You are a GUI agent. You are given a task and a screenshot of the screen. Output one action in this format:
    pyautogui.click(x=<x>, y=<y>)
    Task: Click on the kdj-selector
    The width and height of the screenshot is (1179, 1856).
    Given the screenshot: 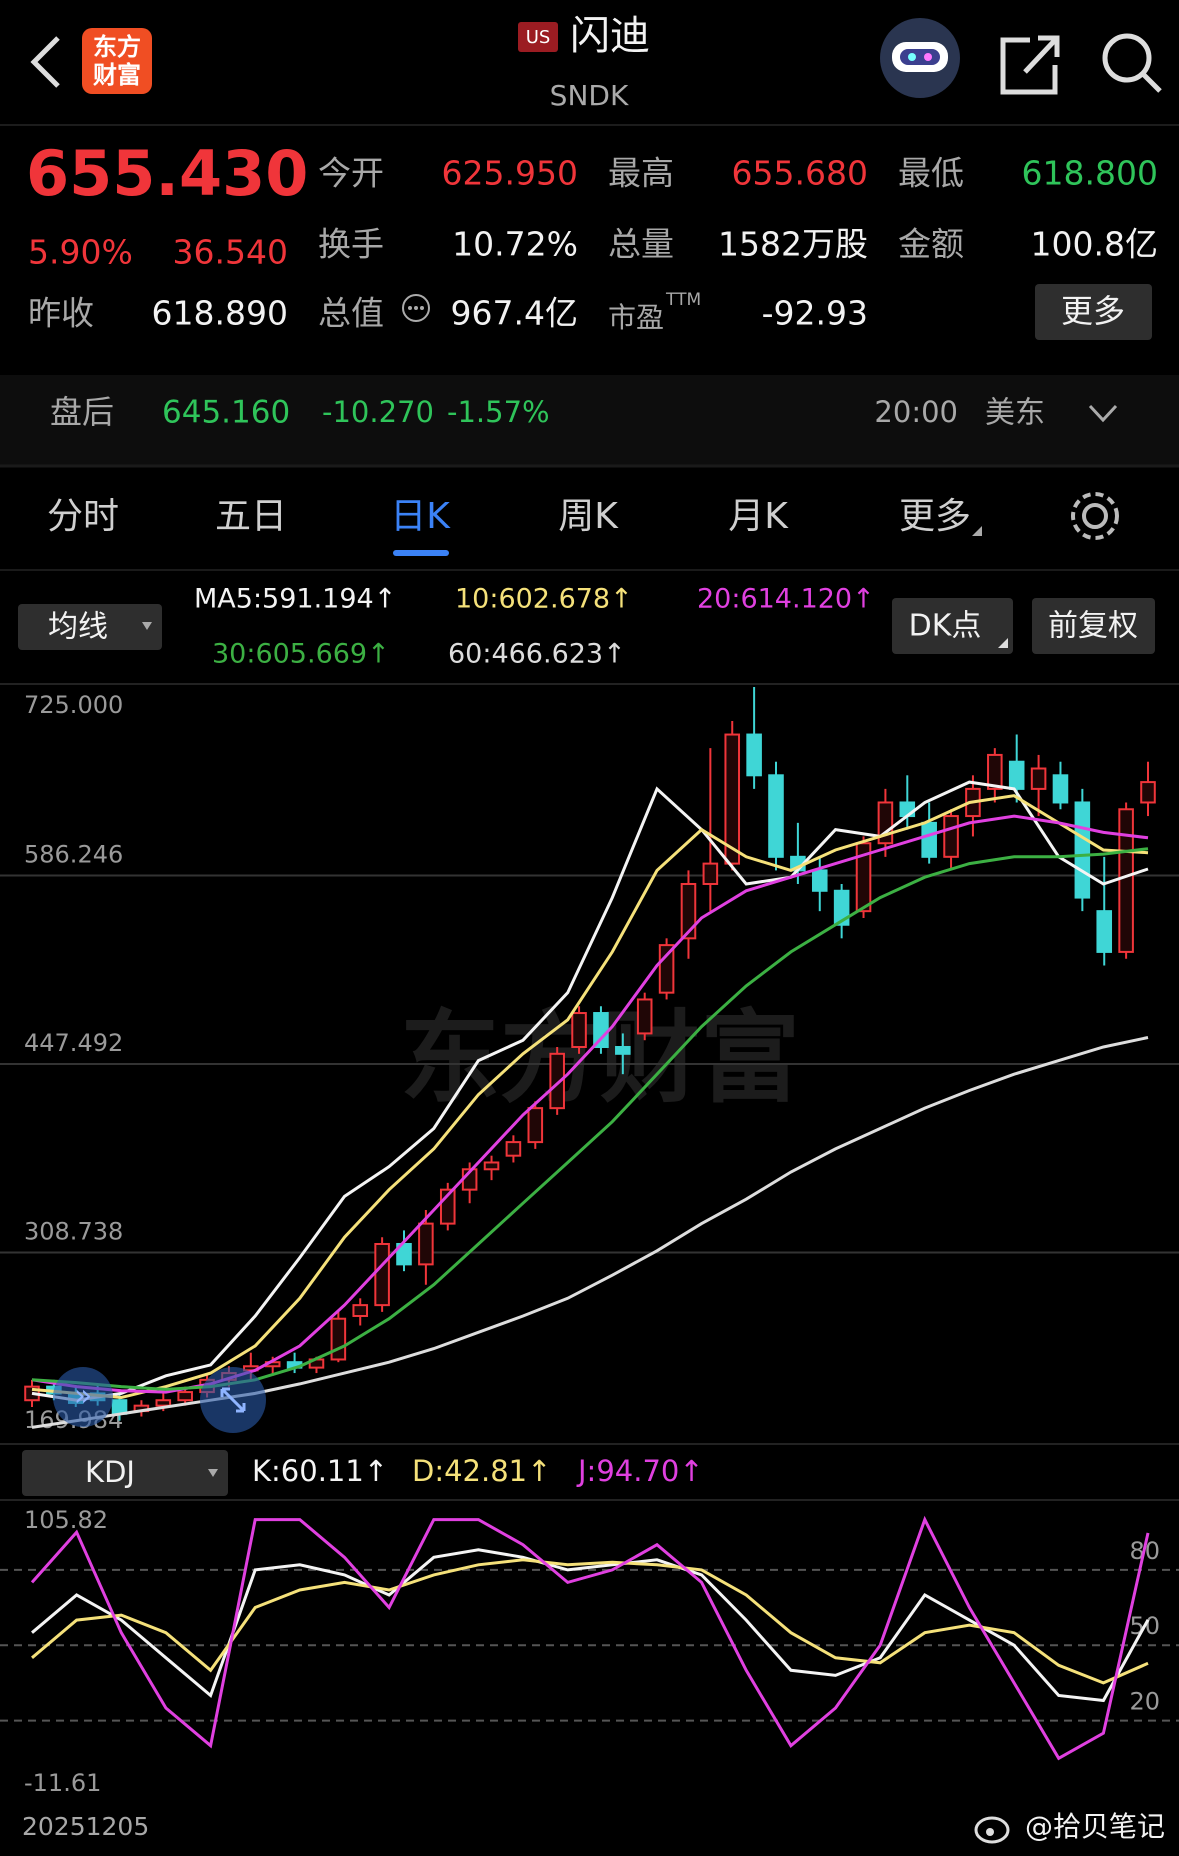 What is the action you would take?
    pyautogui.click(x=125, y=1473)
    